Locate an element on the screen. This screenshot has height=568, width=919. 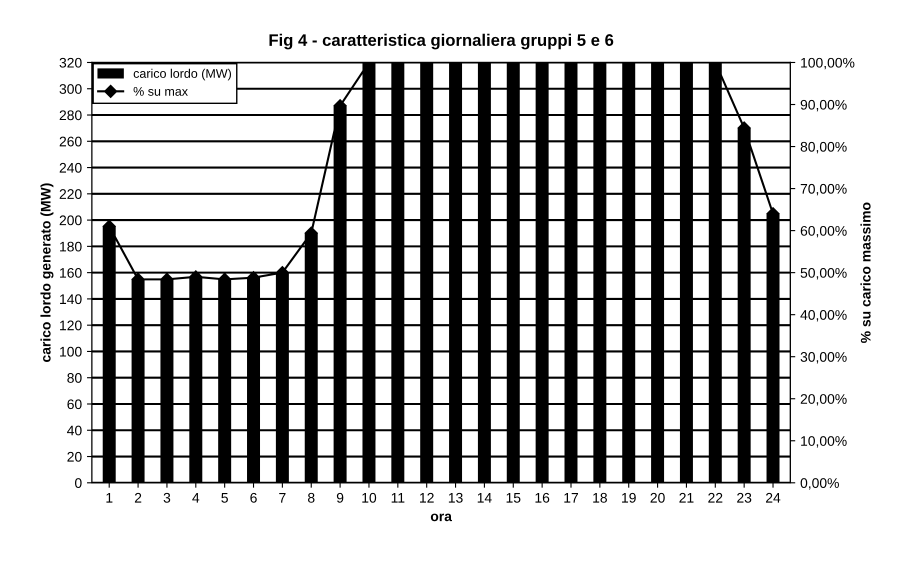
x-tick-label: 20 is located at coordinates (657, 497).